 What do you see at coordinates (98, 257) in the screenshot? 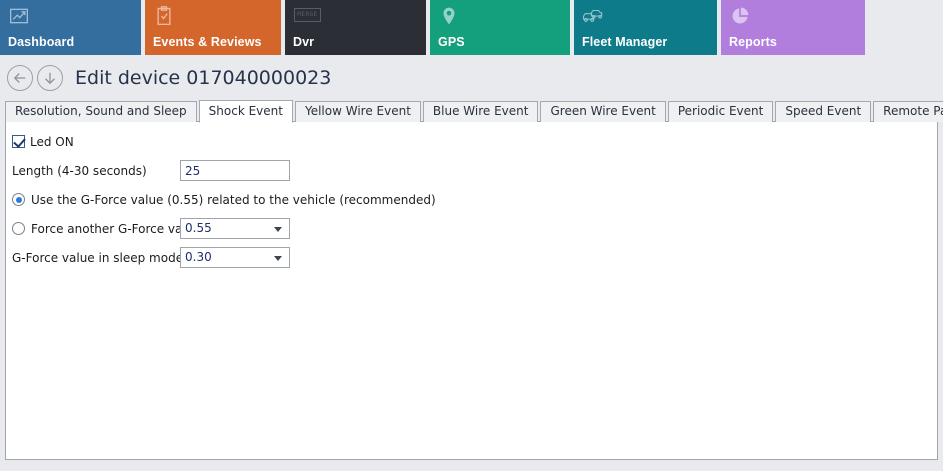
I see `gforce-sleep-label: G-Force value in sleep mode` at bounding box center [98, 257].